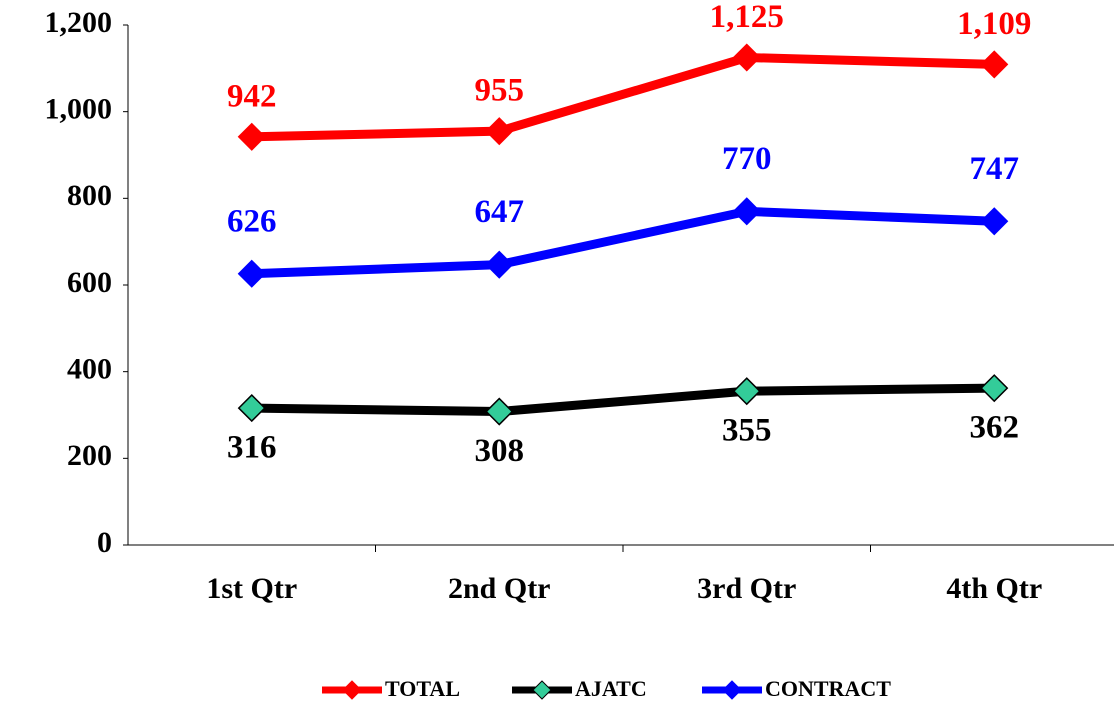 This screenshot has width=1114, height=709. What do you see at coordinates (500, 91) in the screenshot?
I see `data-label: 955` at bounding box center [500, 91].